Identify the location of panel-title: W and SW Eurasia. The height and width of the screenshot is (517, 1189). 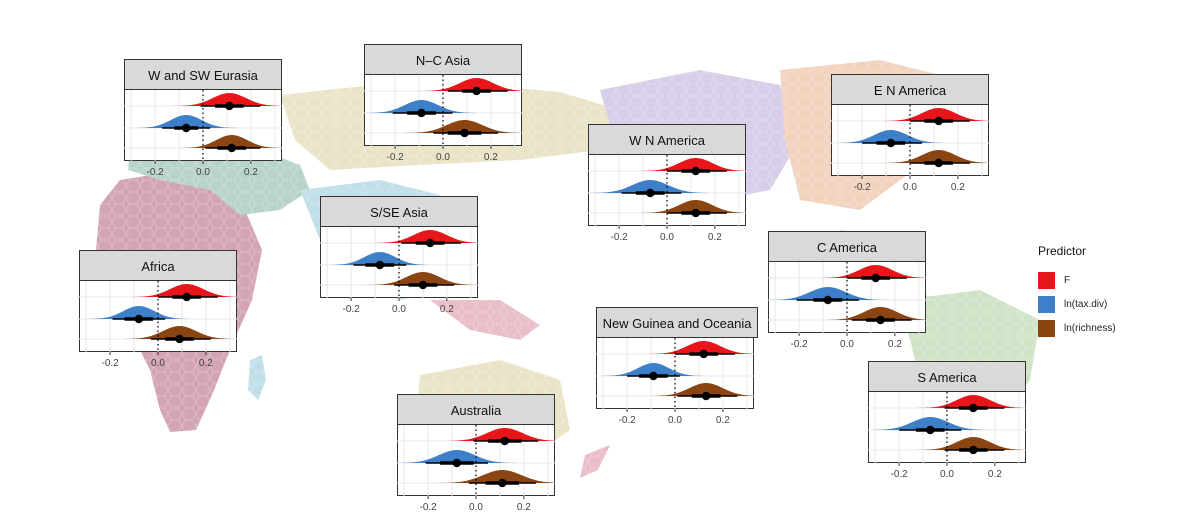
(203, 74).